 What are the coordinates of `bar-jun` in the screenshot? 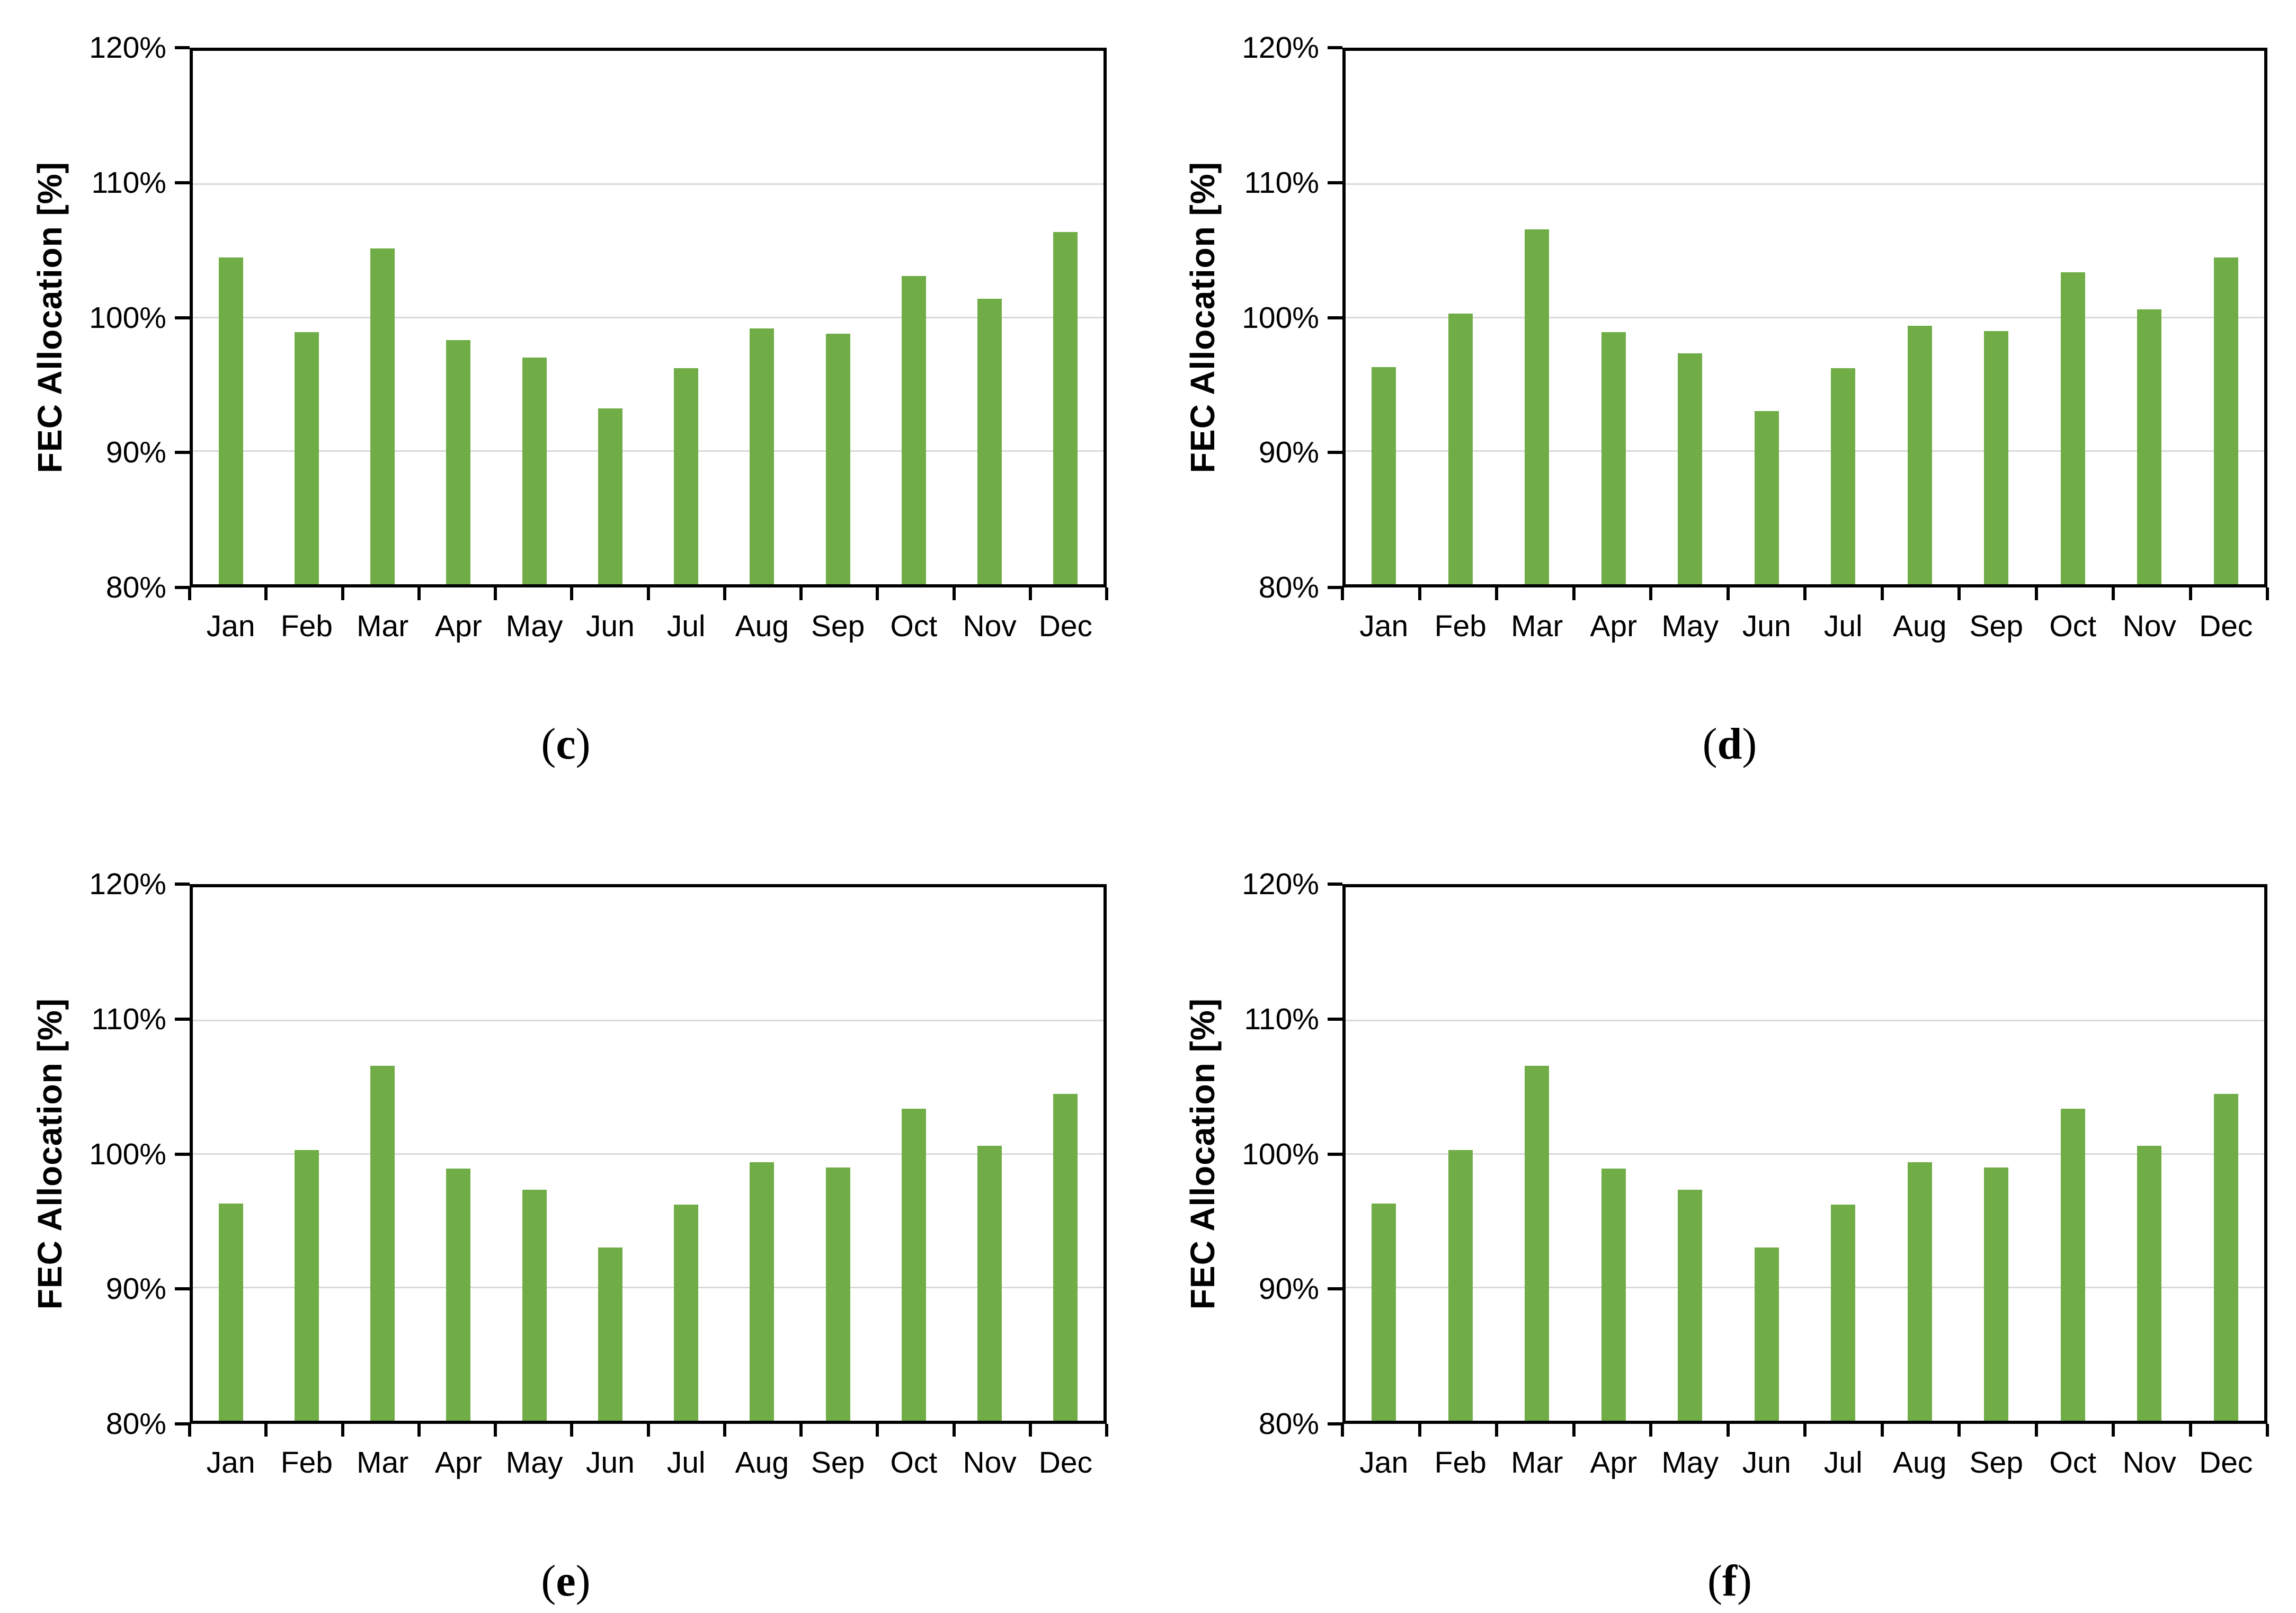 It's located at (1766, 1334).